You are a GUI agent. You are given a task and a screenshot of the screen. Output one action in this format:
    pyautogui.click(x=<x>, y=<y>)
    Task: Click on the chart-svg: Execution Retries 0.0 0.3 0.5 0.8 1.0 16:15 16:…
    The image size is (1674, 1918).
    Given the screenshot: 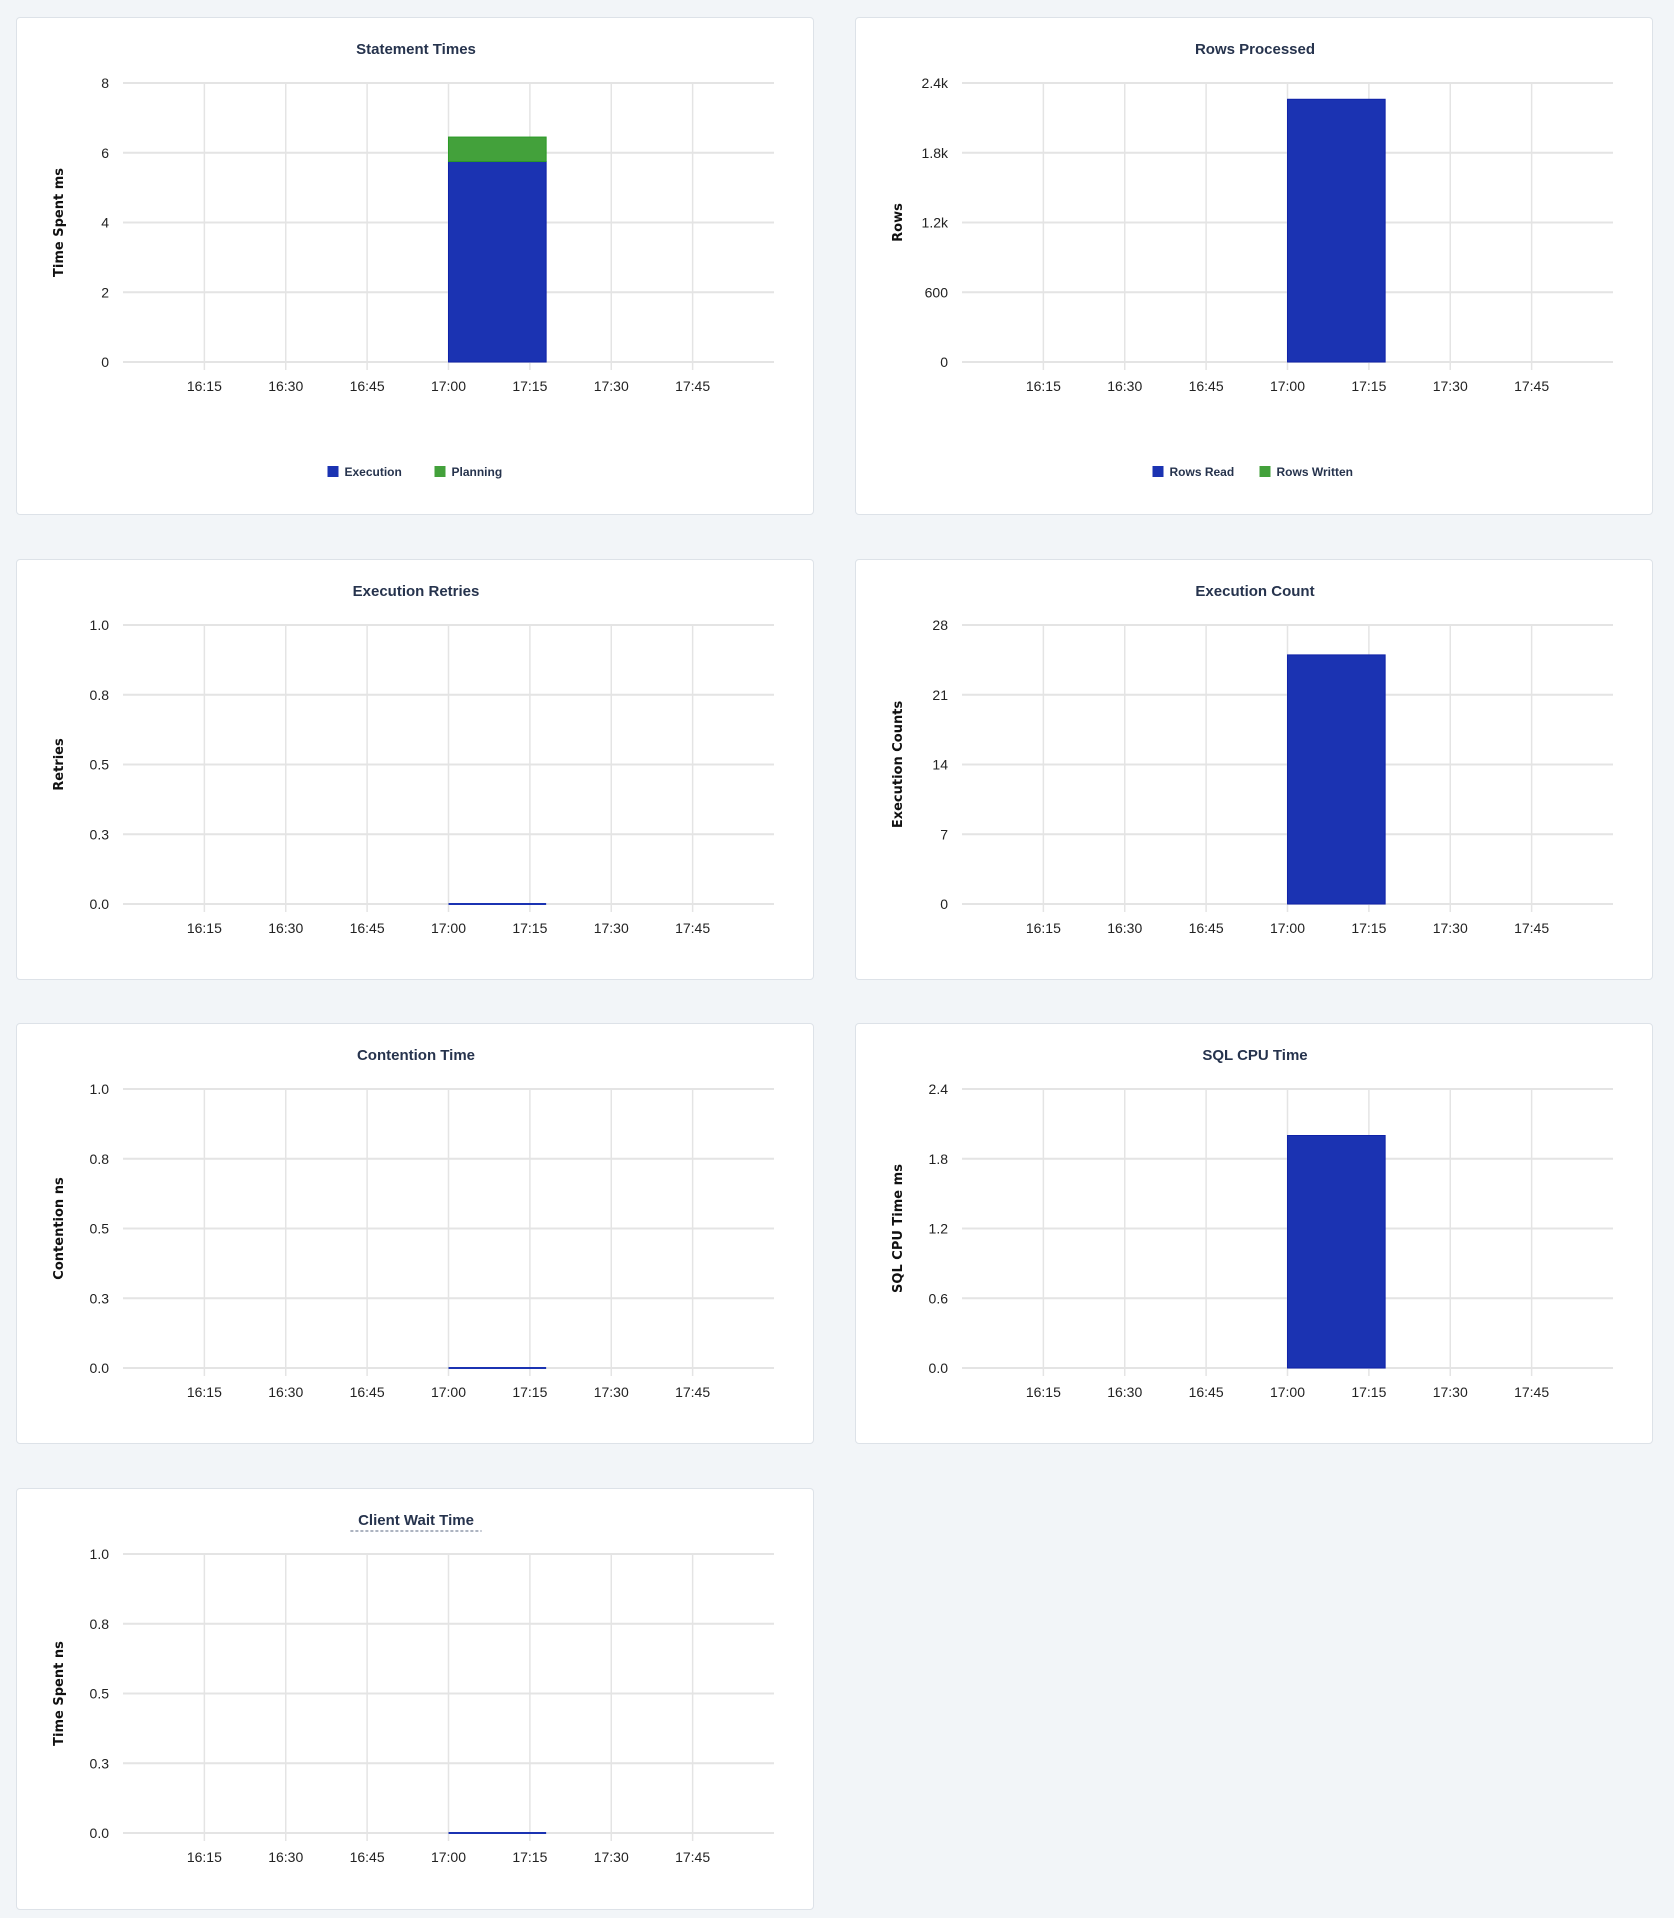 What is the action you would take?
    pyautogui.click(x=413, y=759)
    